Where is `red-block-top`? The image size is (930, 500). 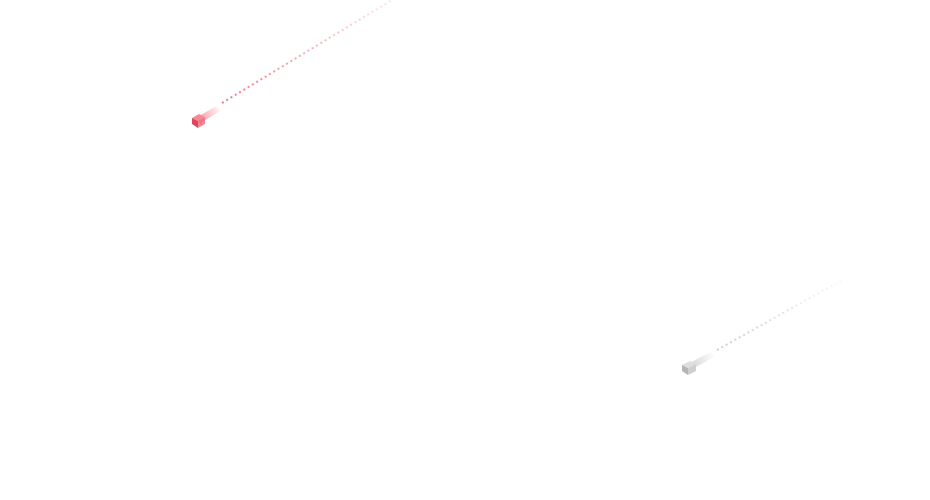 red-block-top is located at coordinates (198, 117).